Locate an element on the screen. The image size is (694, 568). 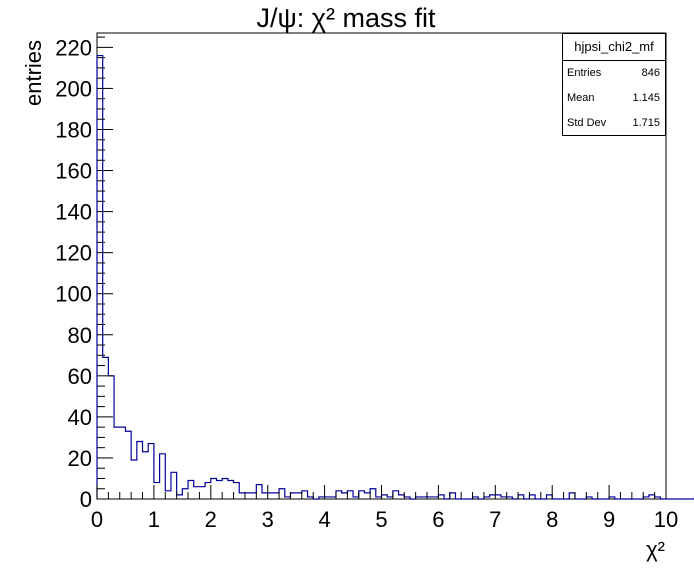
stats-label: Mean is located at coordinates (581, 98).